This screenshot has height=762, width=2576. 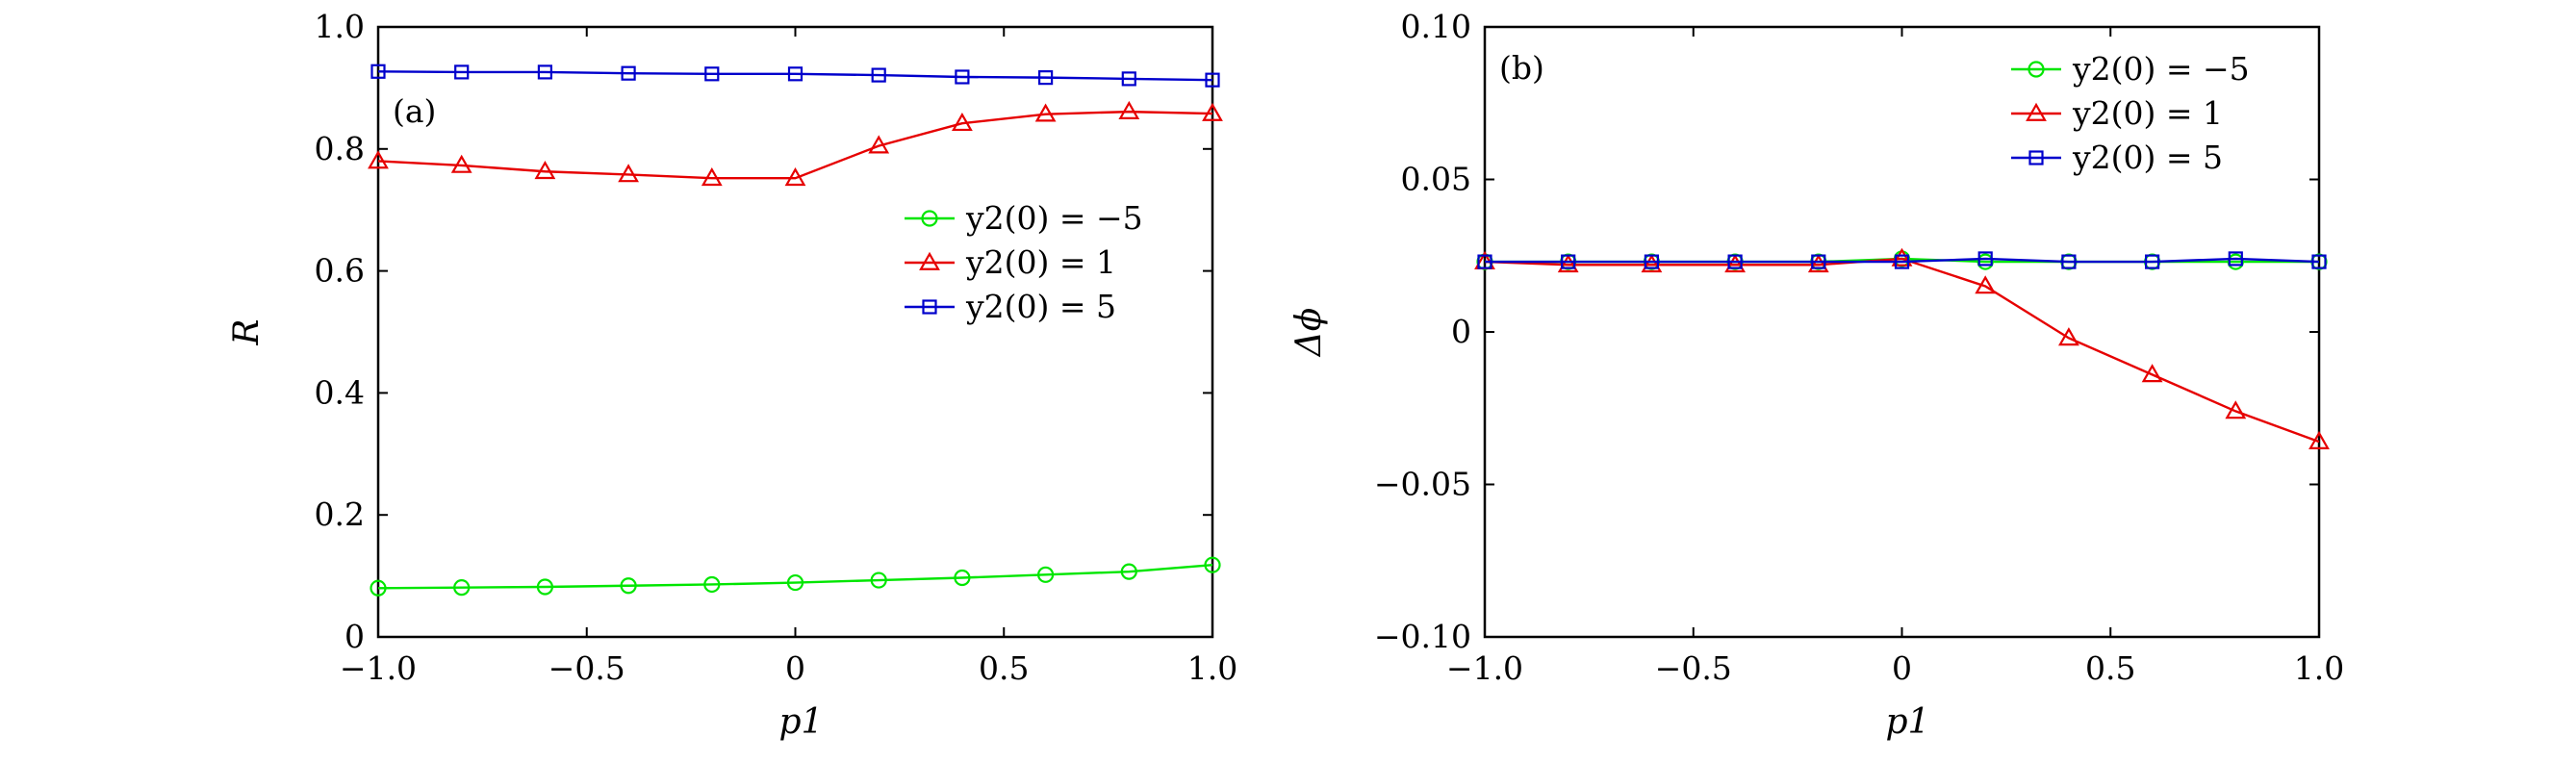 I want to click on panel-label: (b), so click(x=1521, y=68).